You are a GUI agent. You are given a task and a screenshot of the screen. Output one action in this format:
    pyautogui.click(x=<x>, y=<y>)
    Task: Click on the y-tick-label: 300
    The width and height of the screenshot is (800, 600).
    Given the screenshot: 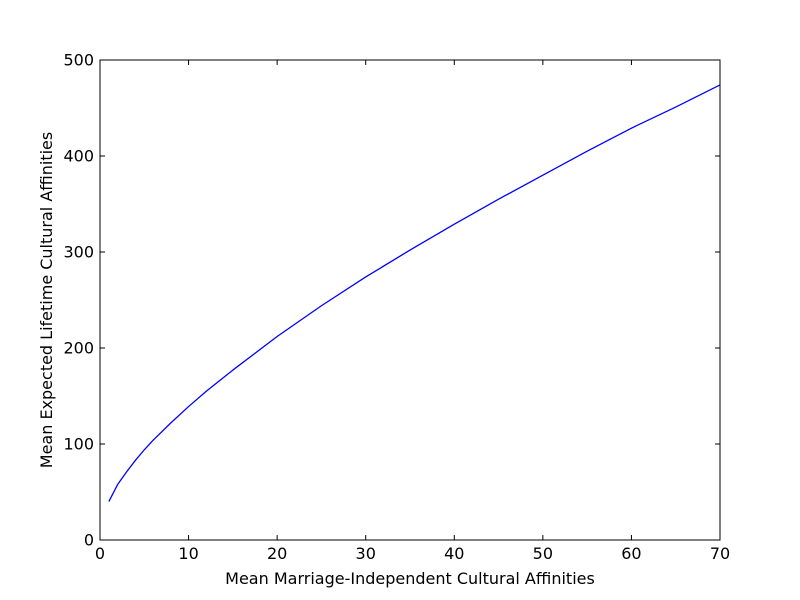 What is the action you would take?
    pyautogui.click(x=78, y=252)
    